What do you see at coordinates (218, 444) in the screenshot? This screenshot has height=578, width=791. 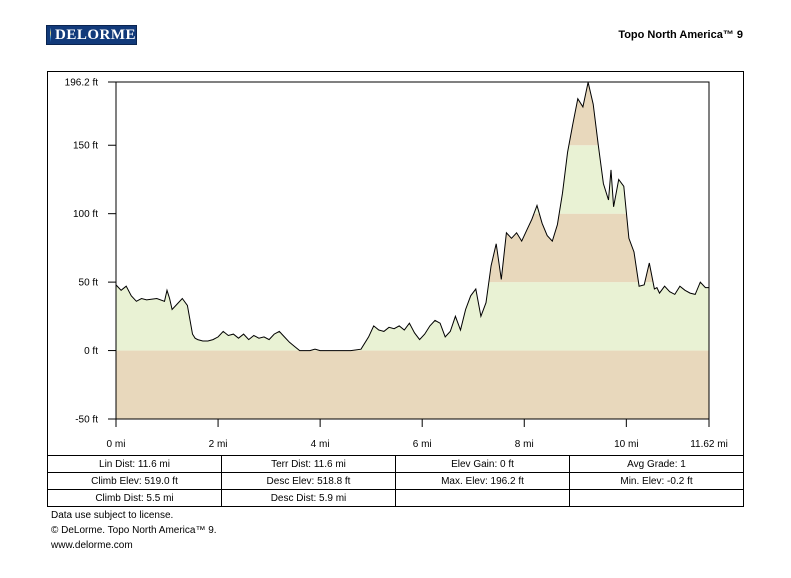 I see `x-tick-label: 2 mi` at bounding box center [218, 444].